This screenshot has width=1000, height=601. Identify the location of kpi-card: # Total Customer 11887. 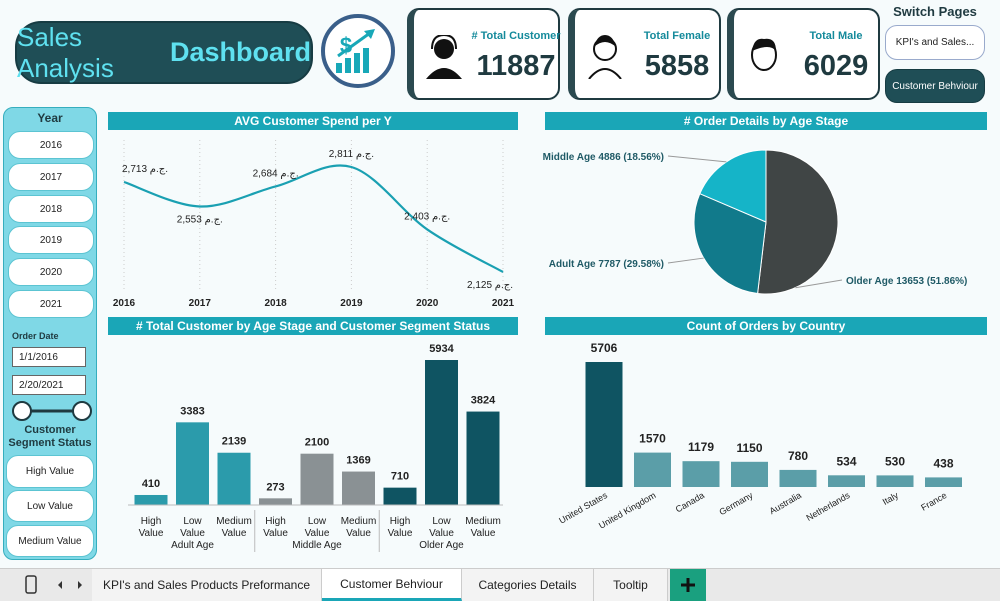
(484, 54).